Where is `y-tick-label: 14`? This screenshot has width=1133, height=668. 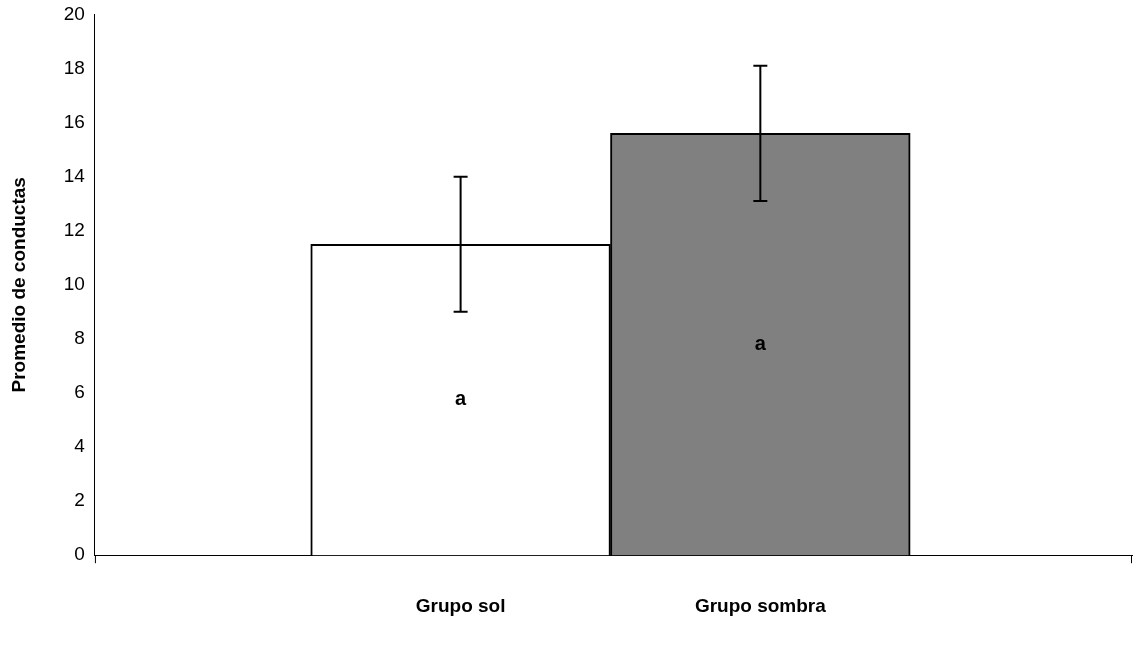
y-tick-label: 14 is located at coordinates (74, 175).